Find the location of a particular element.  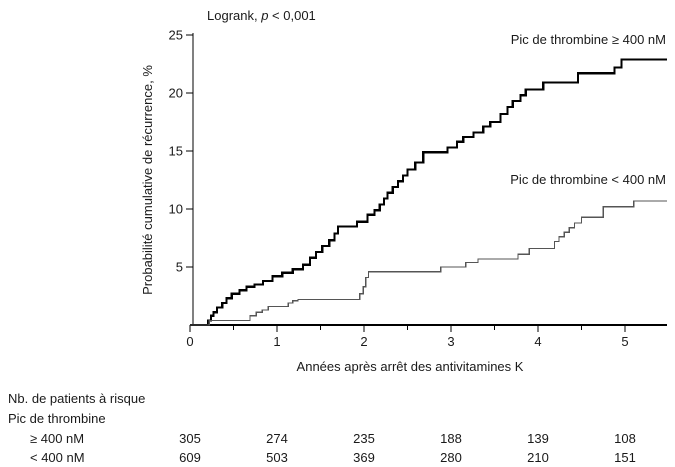

risk-value: 210 is located at coordinates (538, 457).